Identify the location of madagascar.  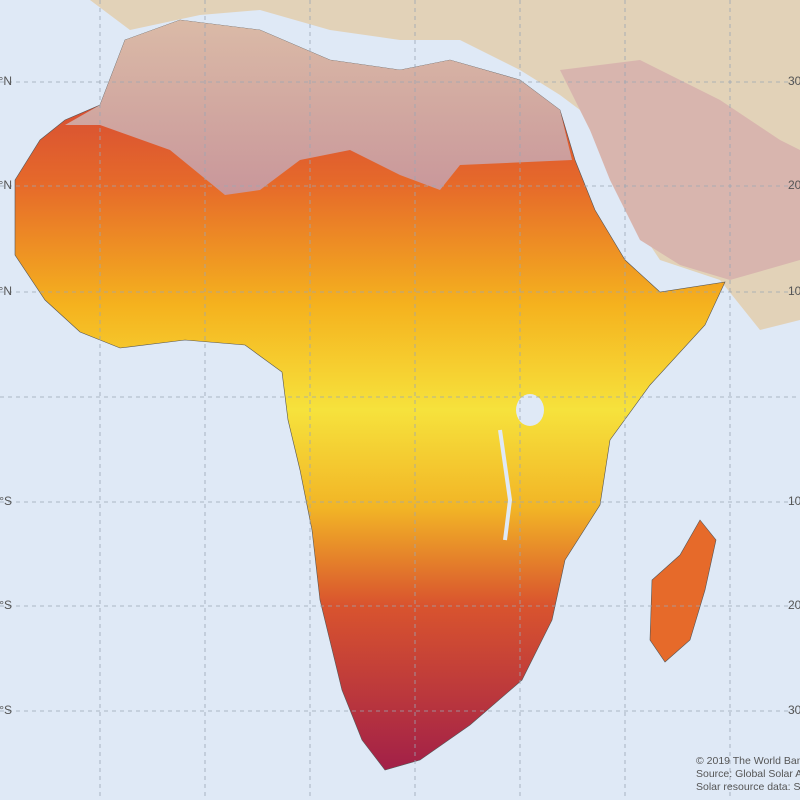
(683, 591).